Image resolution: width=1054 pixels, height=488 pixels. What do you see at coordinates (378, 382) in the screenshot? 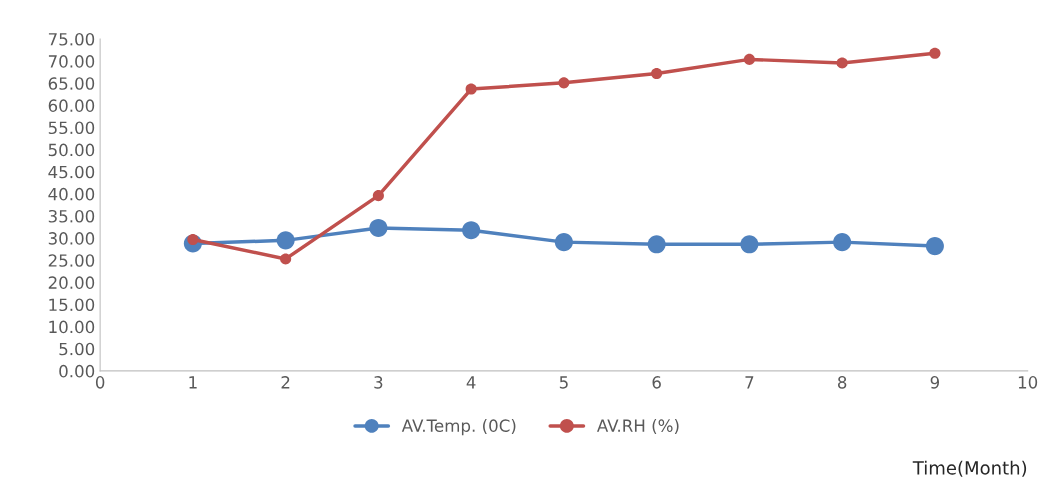
I see `x-tick-label: 3` at bounding box center [378, 382].